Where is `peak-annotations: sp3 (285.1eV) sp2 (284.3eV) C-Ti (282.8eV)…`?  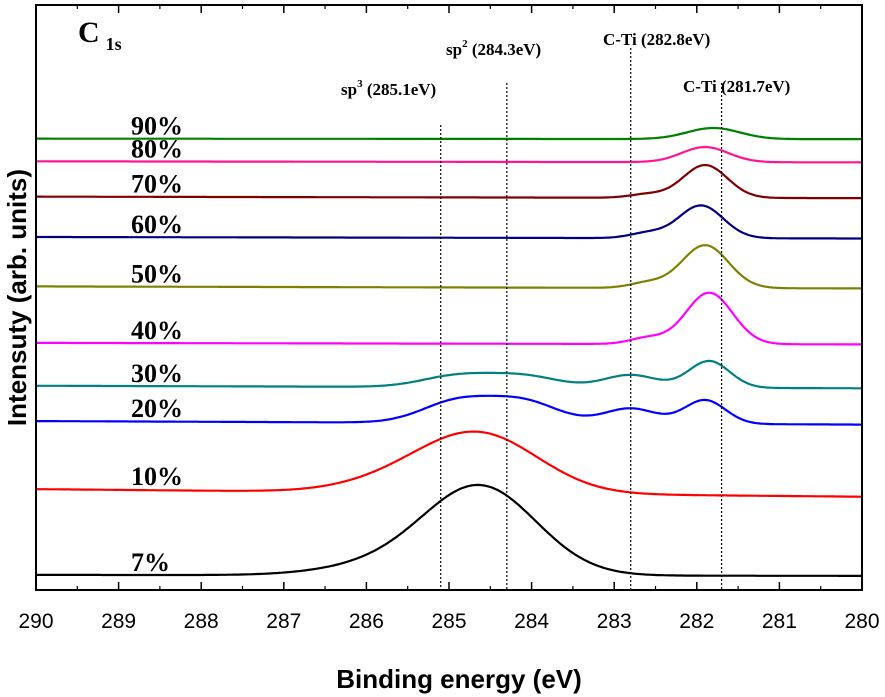 peak-annotations: sp3 (285.1eV) sp2 (284.3eV) C-Ti (282.8eV)… is located at coordinates (565, 64).